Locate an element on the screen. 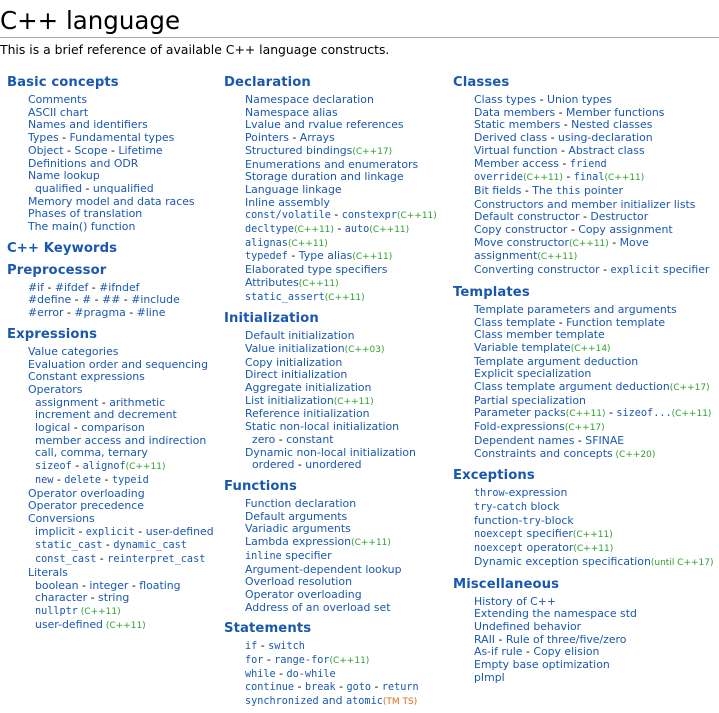 The image size is (719, 713). code-link: delete is located at coordinates (83, 480).